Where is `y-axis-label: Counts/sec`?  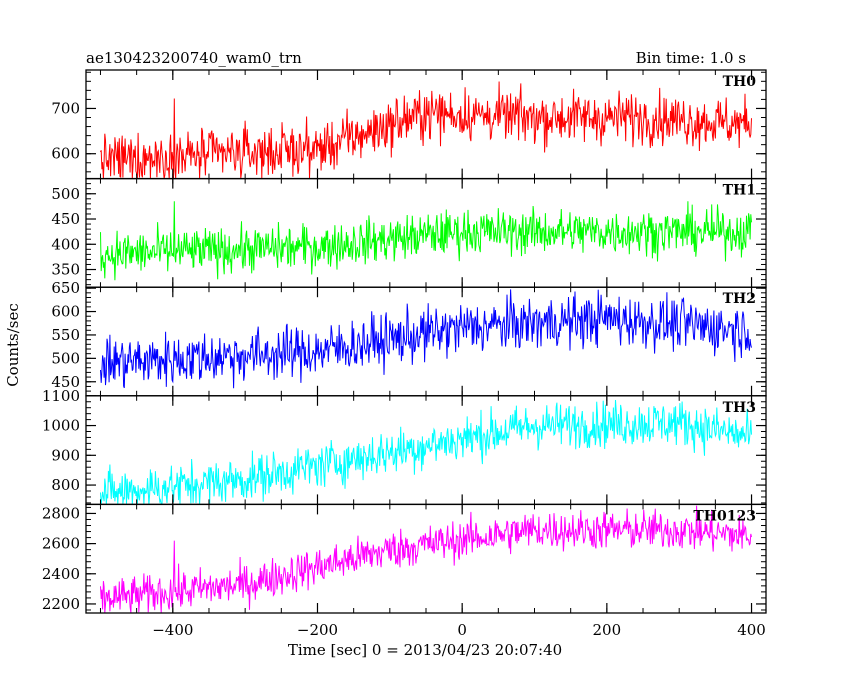
y-axis-label: Counts/sec is located at coordinates (13, 345).